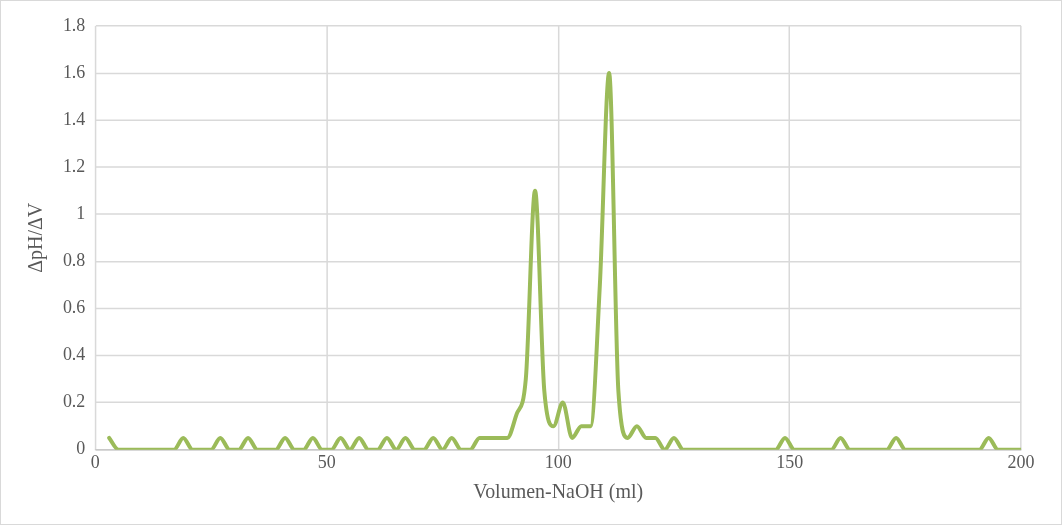  I want to click on x-tick-label: 0, so click(95, 462).